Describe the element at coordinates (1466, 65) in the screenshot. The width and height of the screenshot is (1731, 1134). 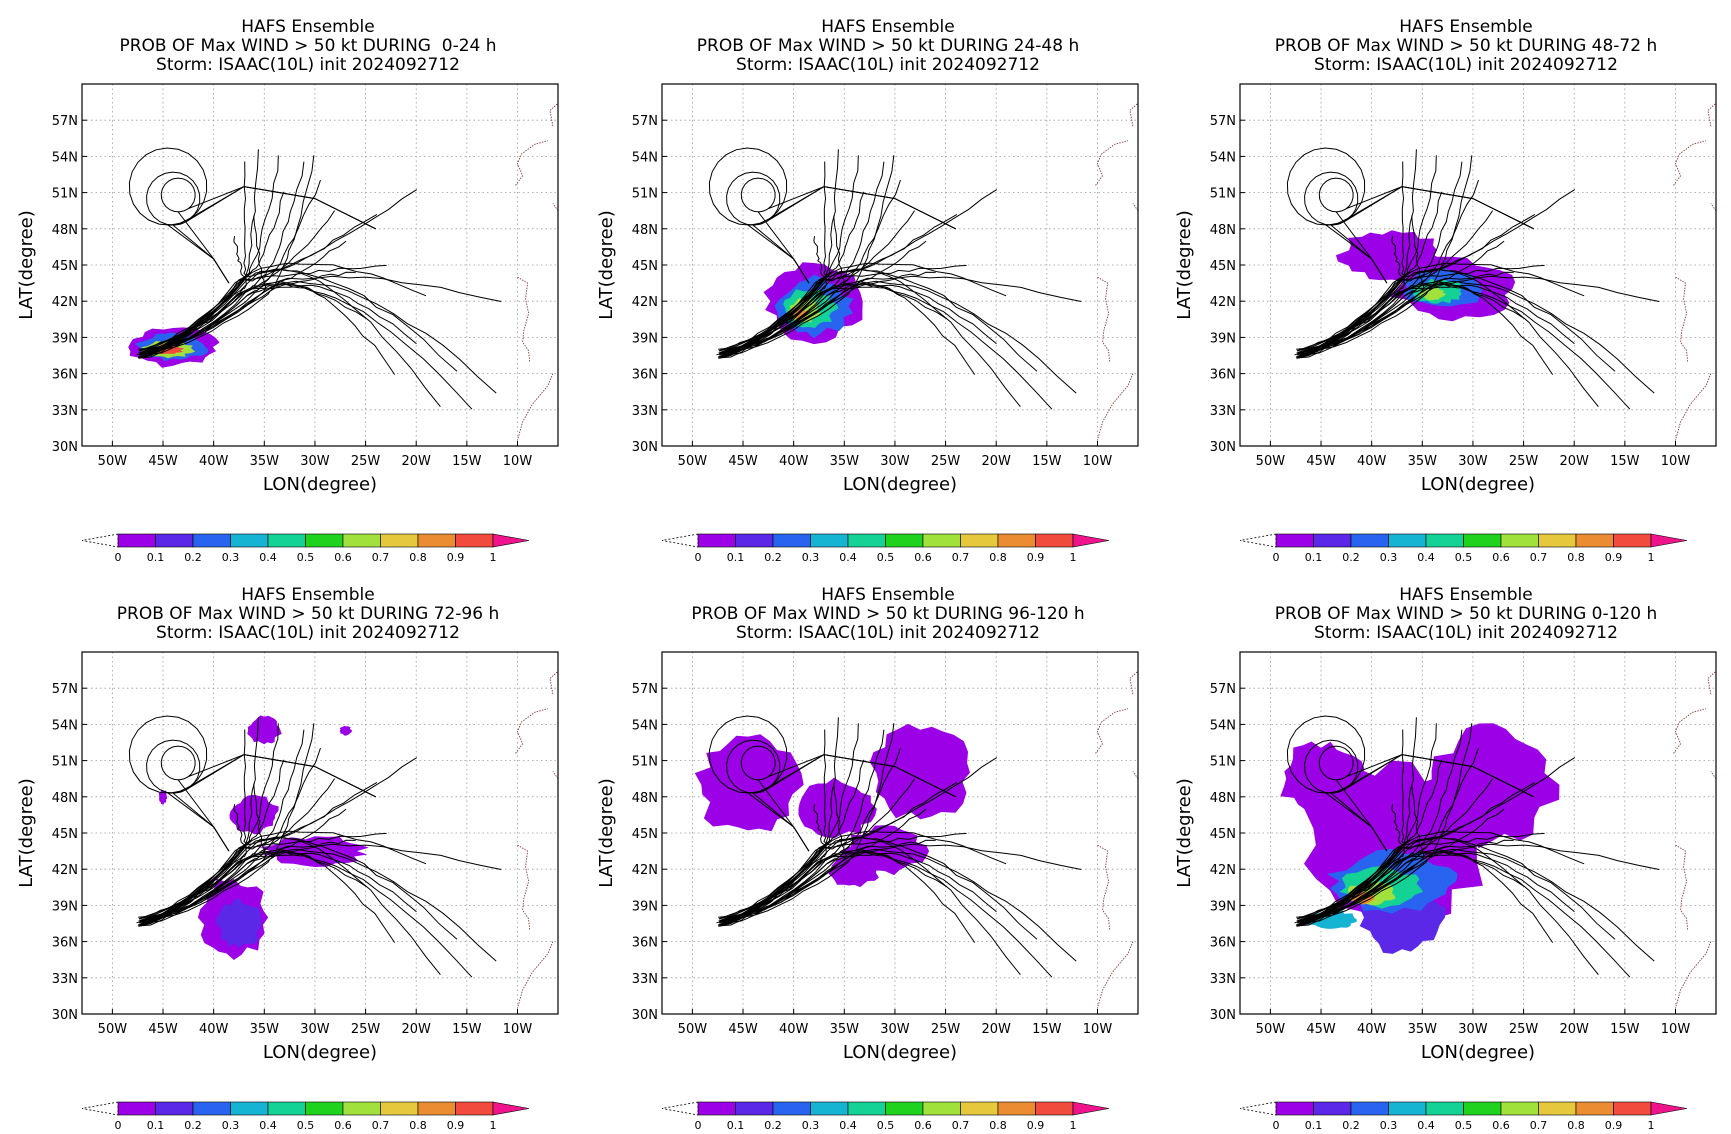
I see `panel-3-storm-line: Storm: ISAAC(10L) init 2024092712` at that location.